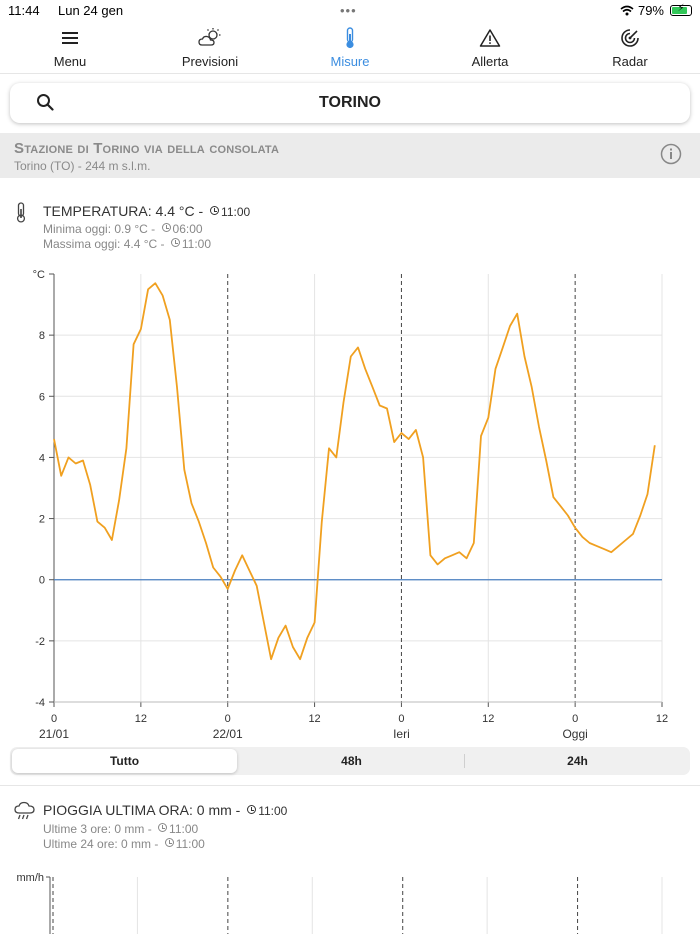 The image size is (700, 934). Describe the element at coordinates (190, 844) in the screenshot. I see `rain-24h-time: 11:00` at that location.